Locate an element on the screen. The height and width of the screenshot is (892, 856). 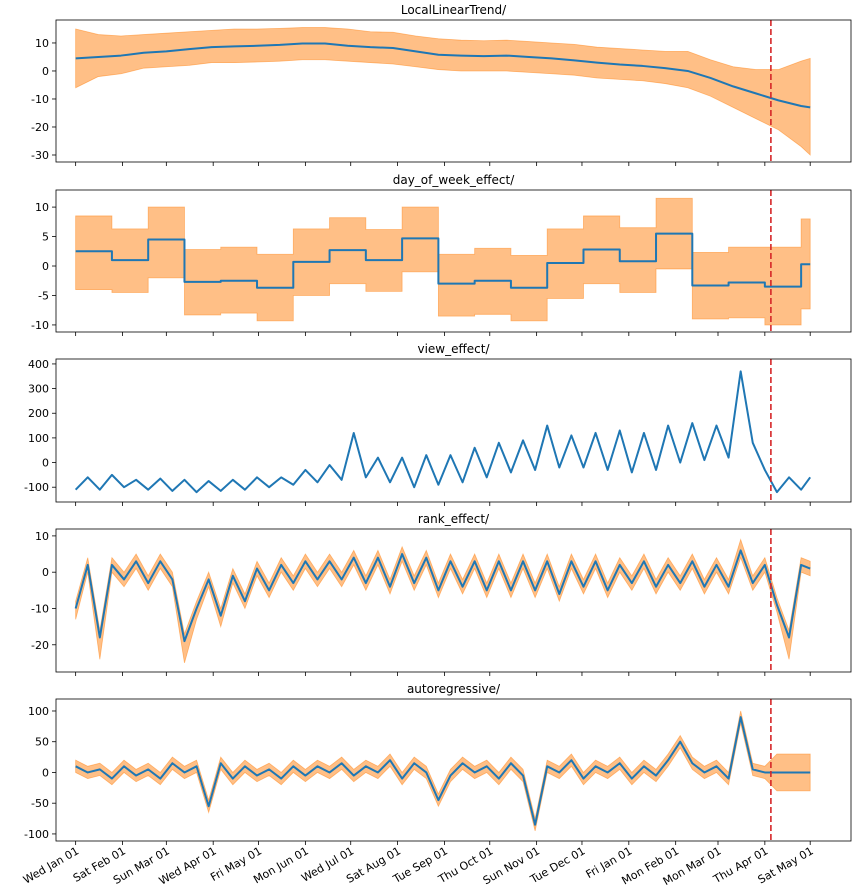
y-tick-label: 400 is located at coordinates (38, 364).